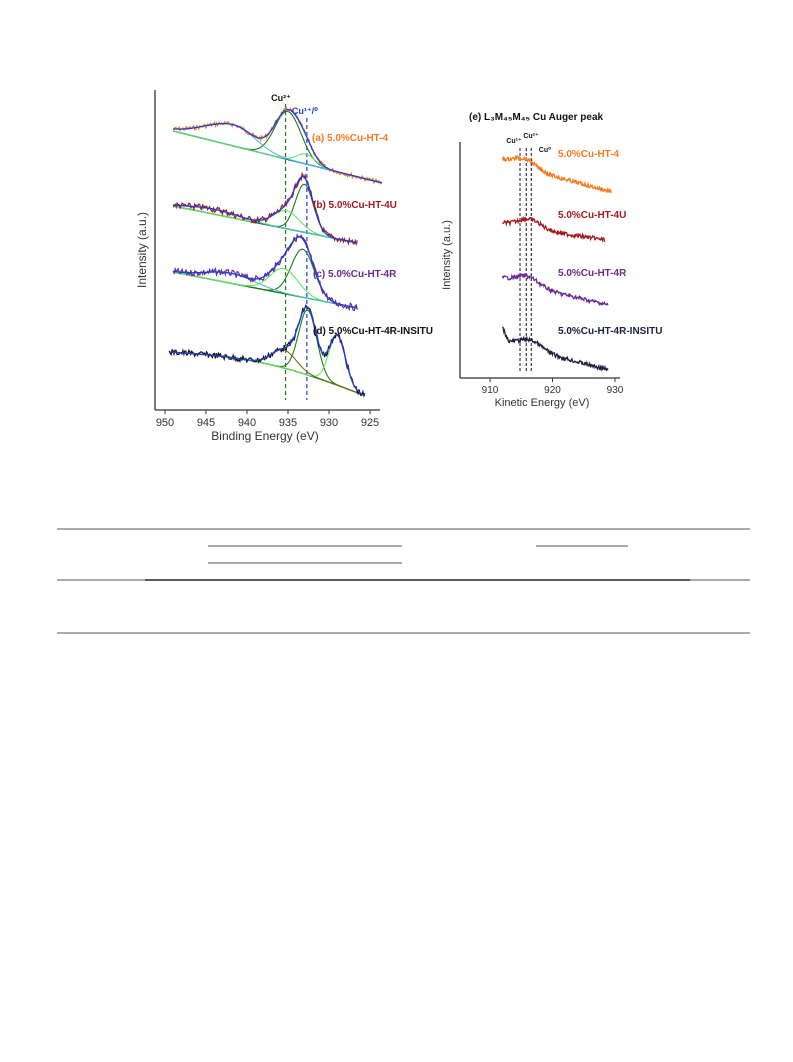 This screenshot has width=793, height=1062. Describe the element at coordinates (525, 260) in the screenshot. I see `auger-reference-lines` at that location.